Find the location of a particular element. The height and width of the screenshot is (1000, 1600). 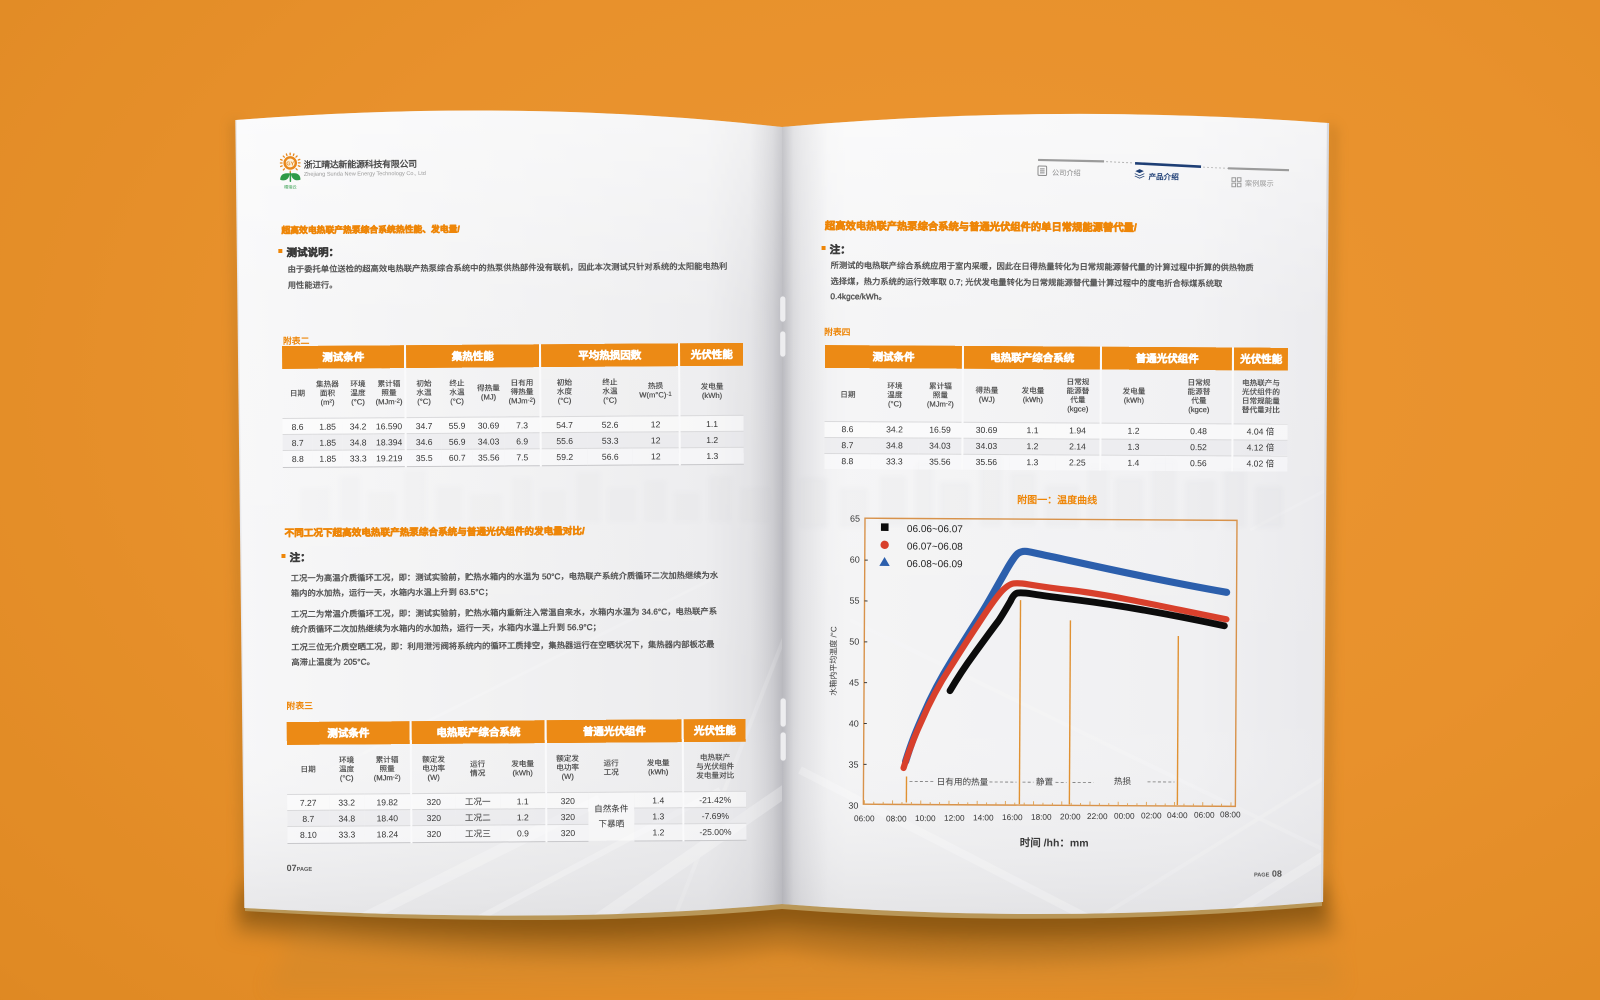

svg-text: 60 is located at coordinates (855, 560).